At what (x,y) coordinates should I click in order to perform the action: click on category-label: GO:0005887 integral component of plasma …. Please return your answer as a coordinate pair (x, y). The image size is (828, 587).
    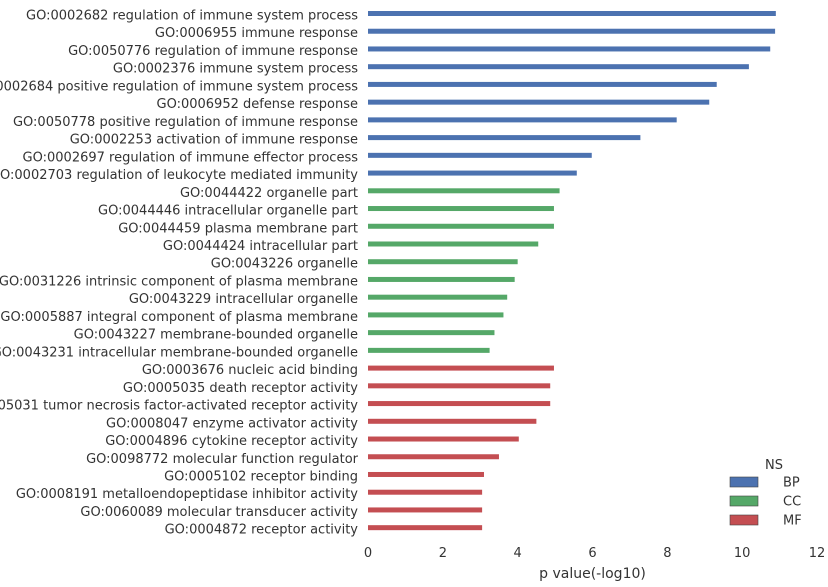
    Looking at the image, I should click on (179, 317).